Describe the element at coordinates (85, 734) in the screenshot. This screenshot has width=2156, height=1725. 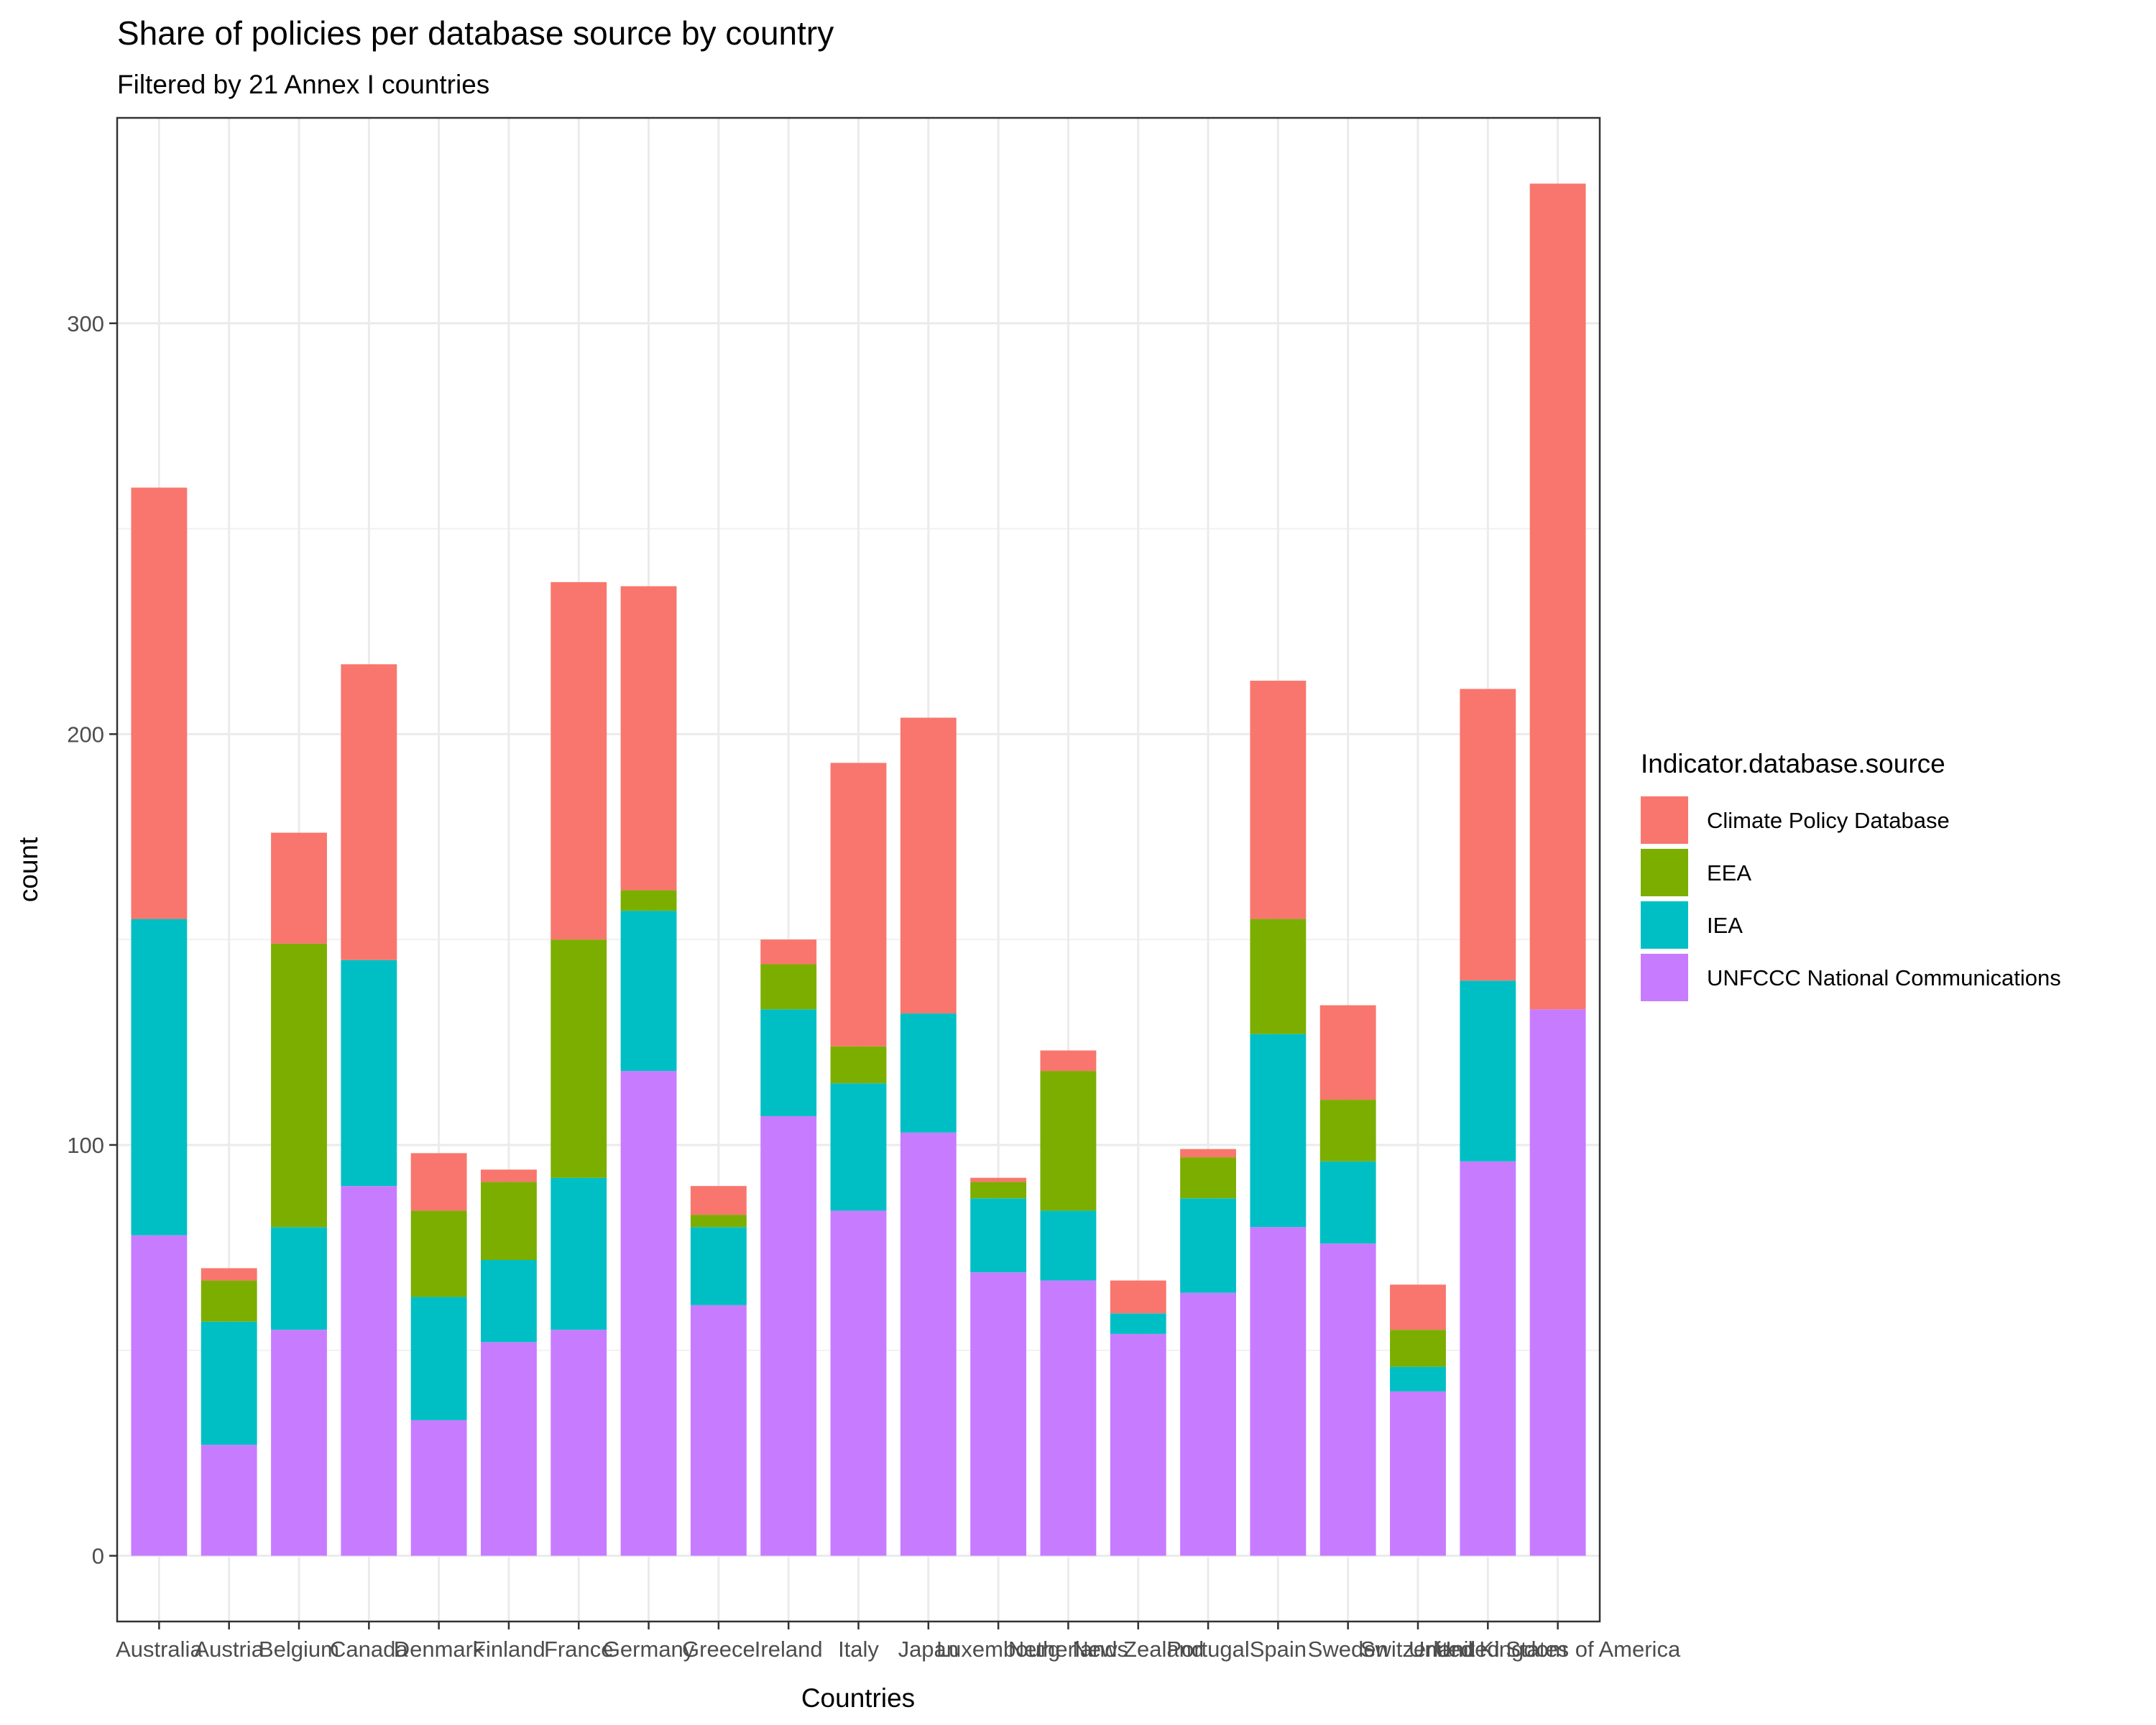
I see `y-tick-label: 200` at that location.